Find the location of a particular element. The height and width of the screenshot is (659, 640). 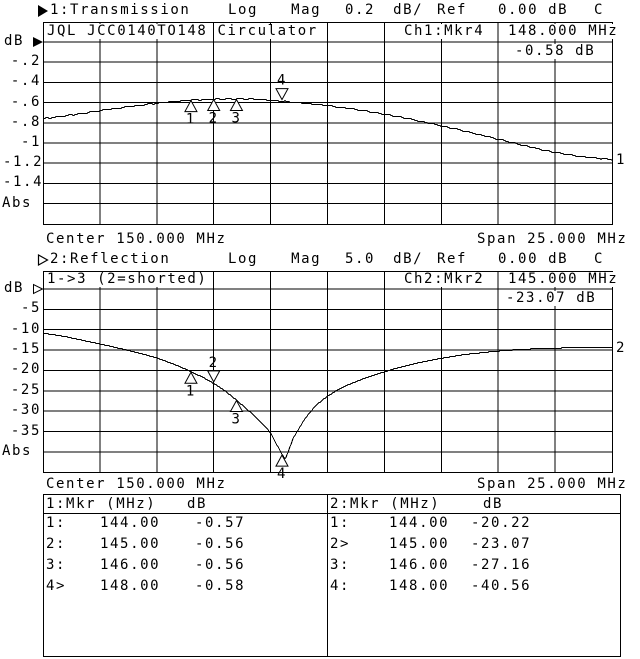

ch2-table-row-value: -27.16 is located at coordinates (501, 565).